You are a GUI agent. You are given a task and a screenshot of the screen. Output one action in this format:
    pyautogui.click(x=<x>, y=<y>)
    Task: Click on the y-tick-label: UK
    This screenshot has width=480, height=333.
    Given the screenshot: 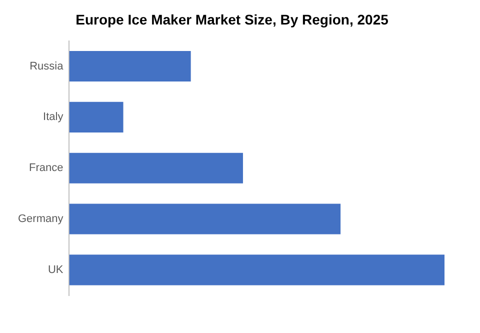 What is the action you would take?
    pyautogui.click(x=56, y=270)
    